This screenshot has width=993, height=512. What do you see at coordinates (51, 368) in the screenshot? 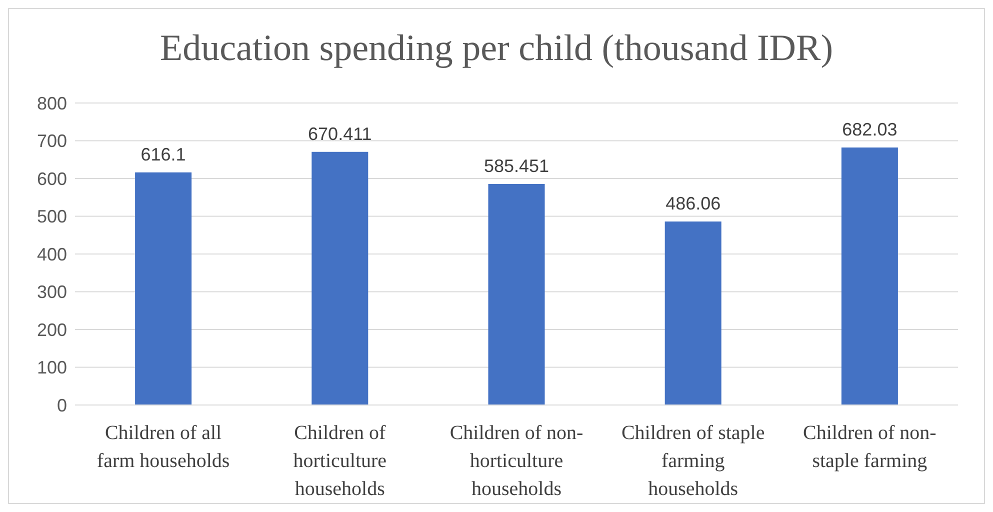
I see `y-tick-label: 100` at bounding box center [51, 368].